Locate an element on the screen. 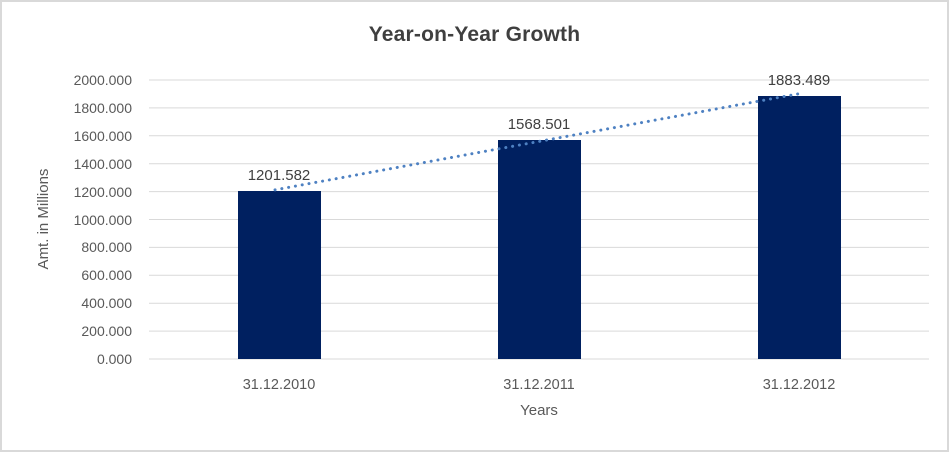 The image size is (949, 452). x-axis-tick-label: 31.12.2011 is located at coordinates (539, 385).